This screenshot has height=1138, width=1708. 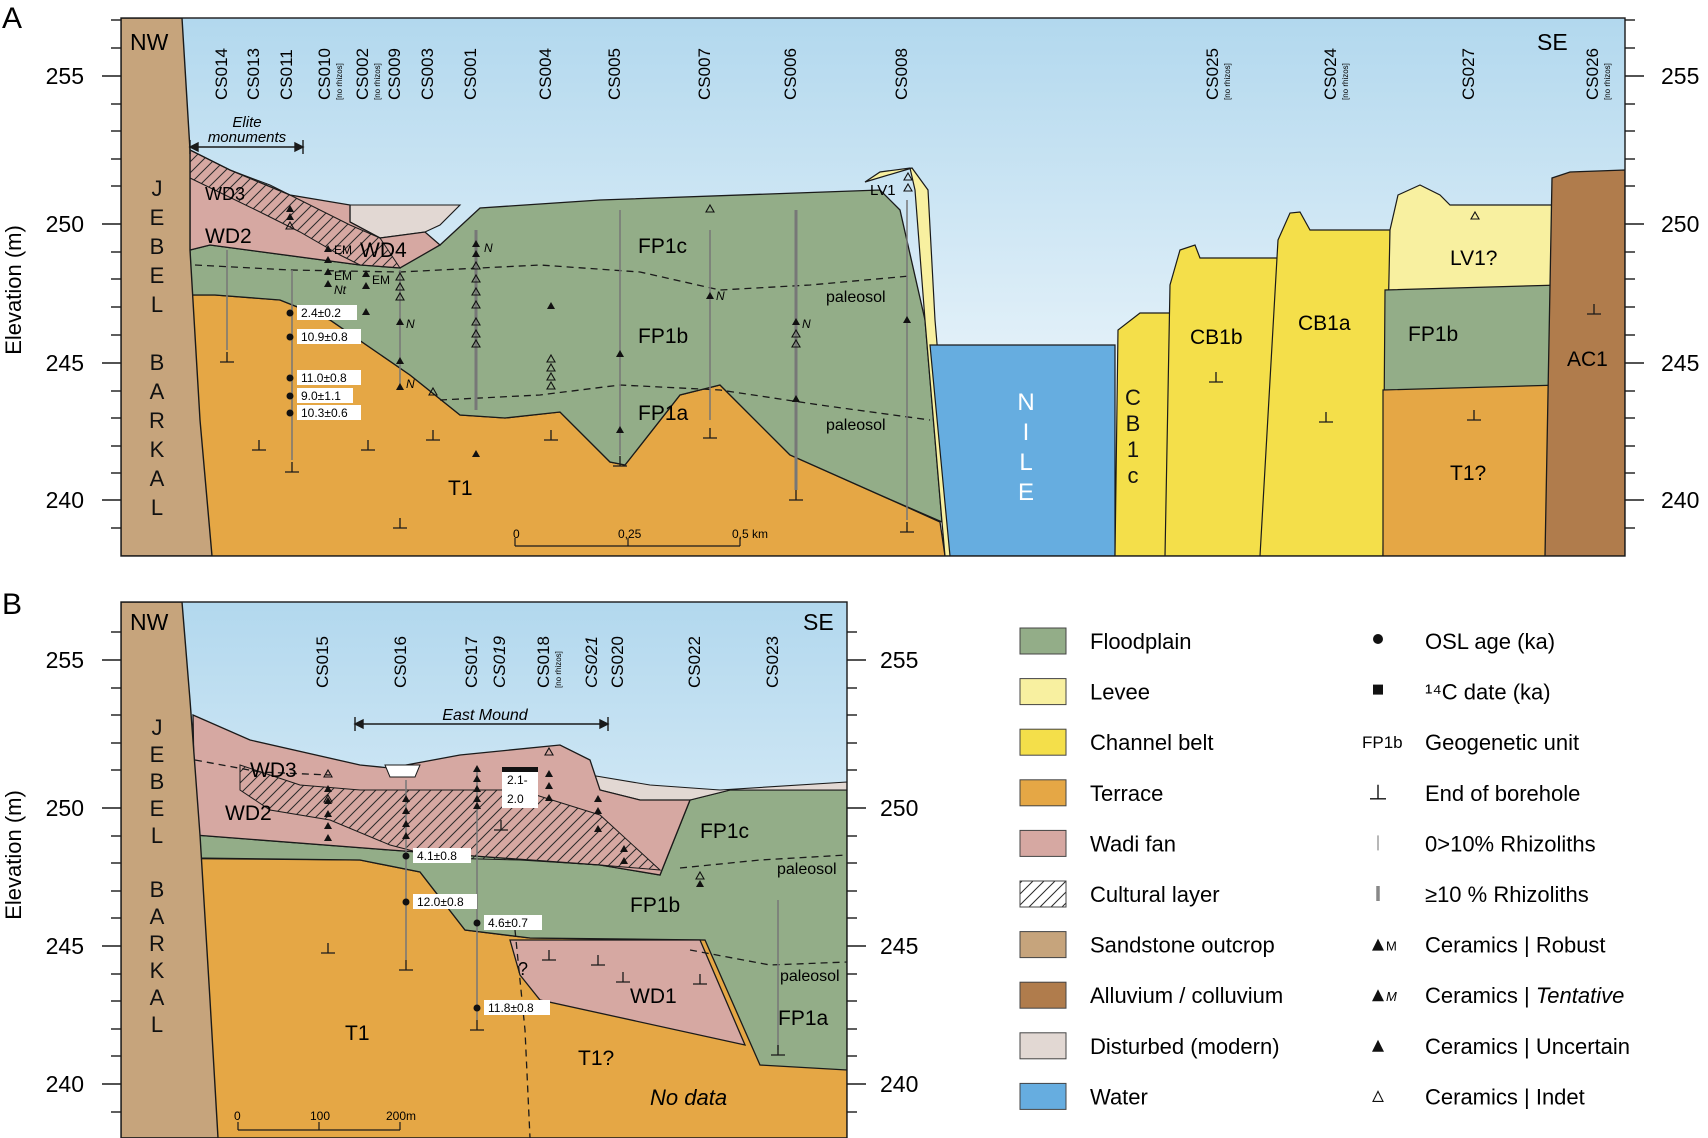 I want to click on vertical-letter: 1, so click(x=1133, y=449).